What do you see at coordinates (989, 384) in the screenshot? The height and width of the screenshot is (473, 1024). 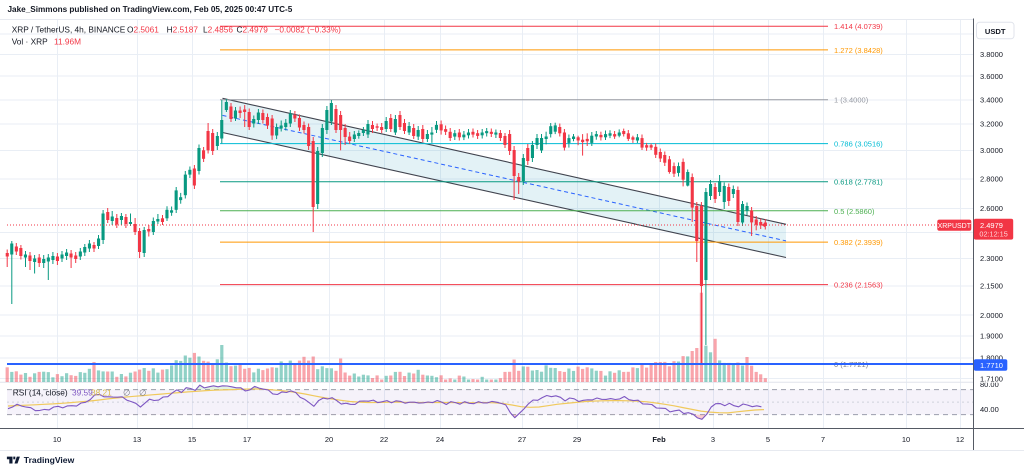 I see `svg-text: 80.00` at bounding box center [989, 384].